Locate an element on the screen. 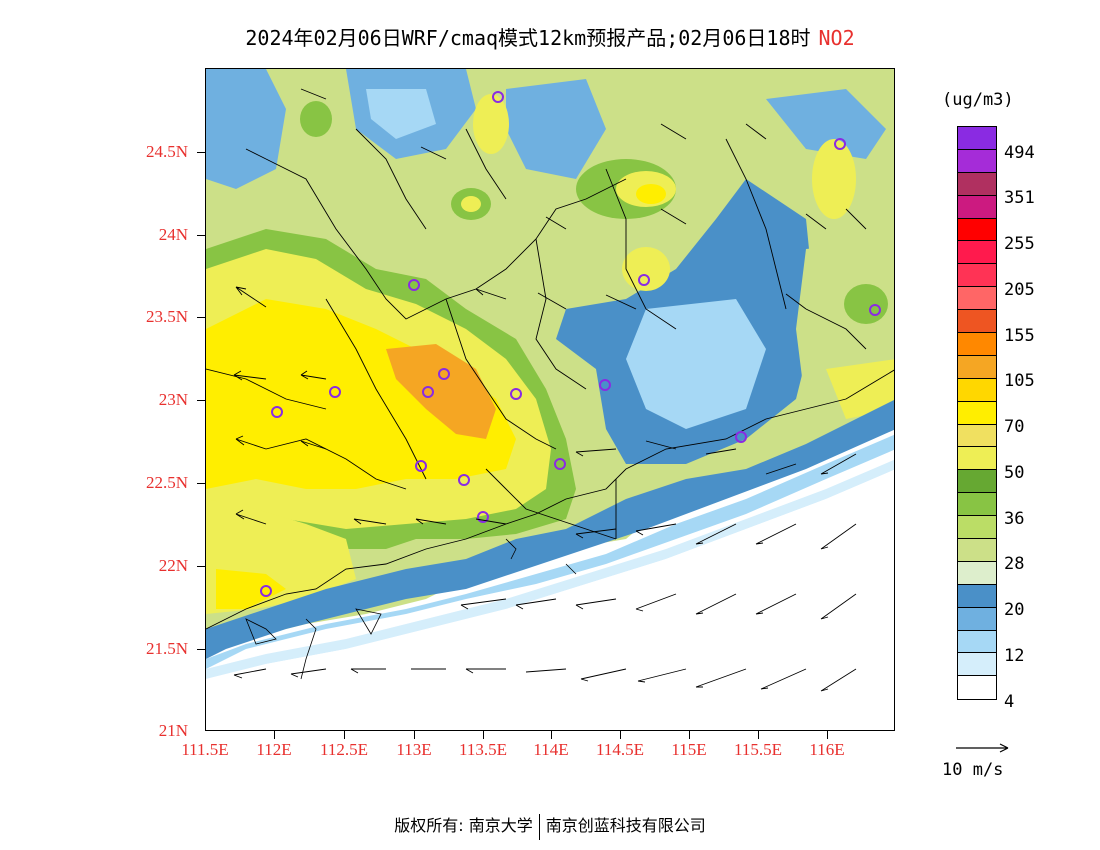  legend-label: 4 is located at coordinates (1009, 702).